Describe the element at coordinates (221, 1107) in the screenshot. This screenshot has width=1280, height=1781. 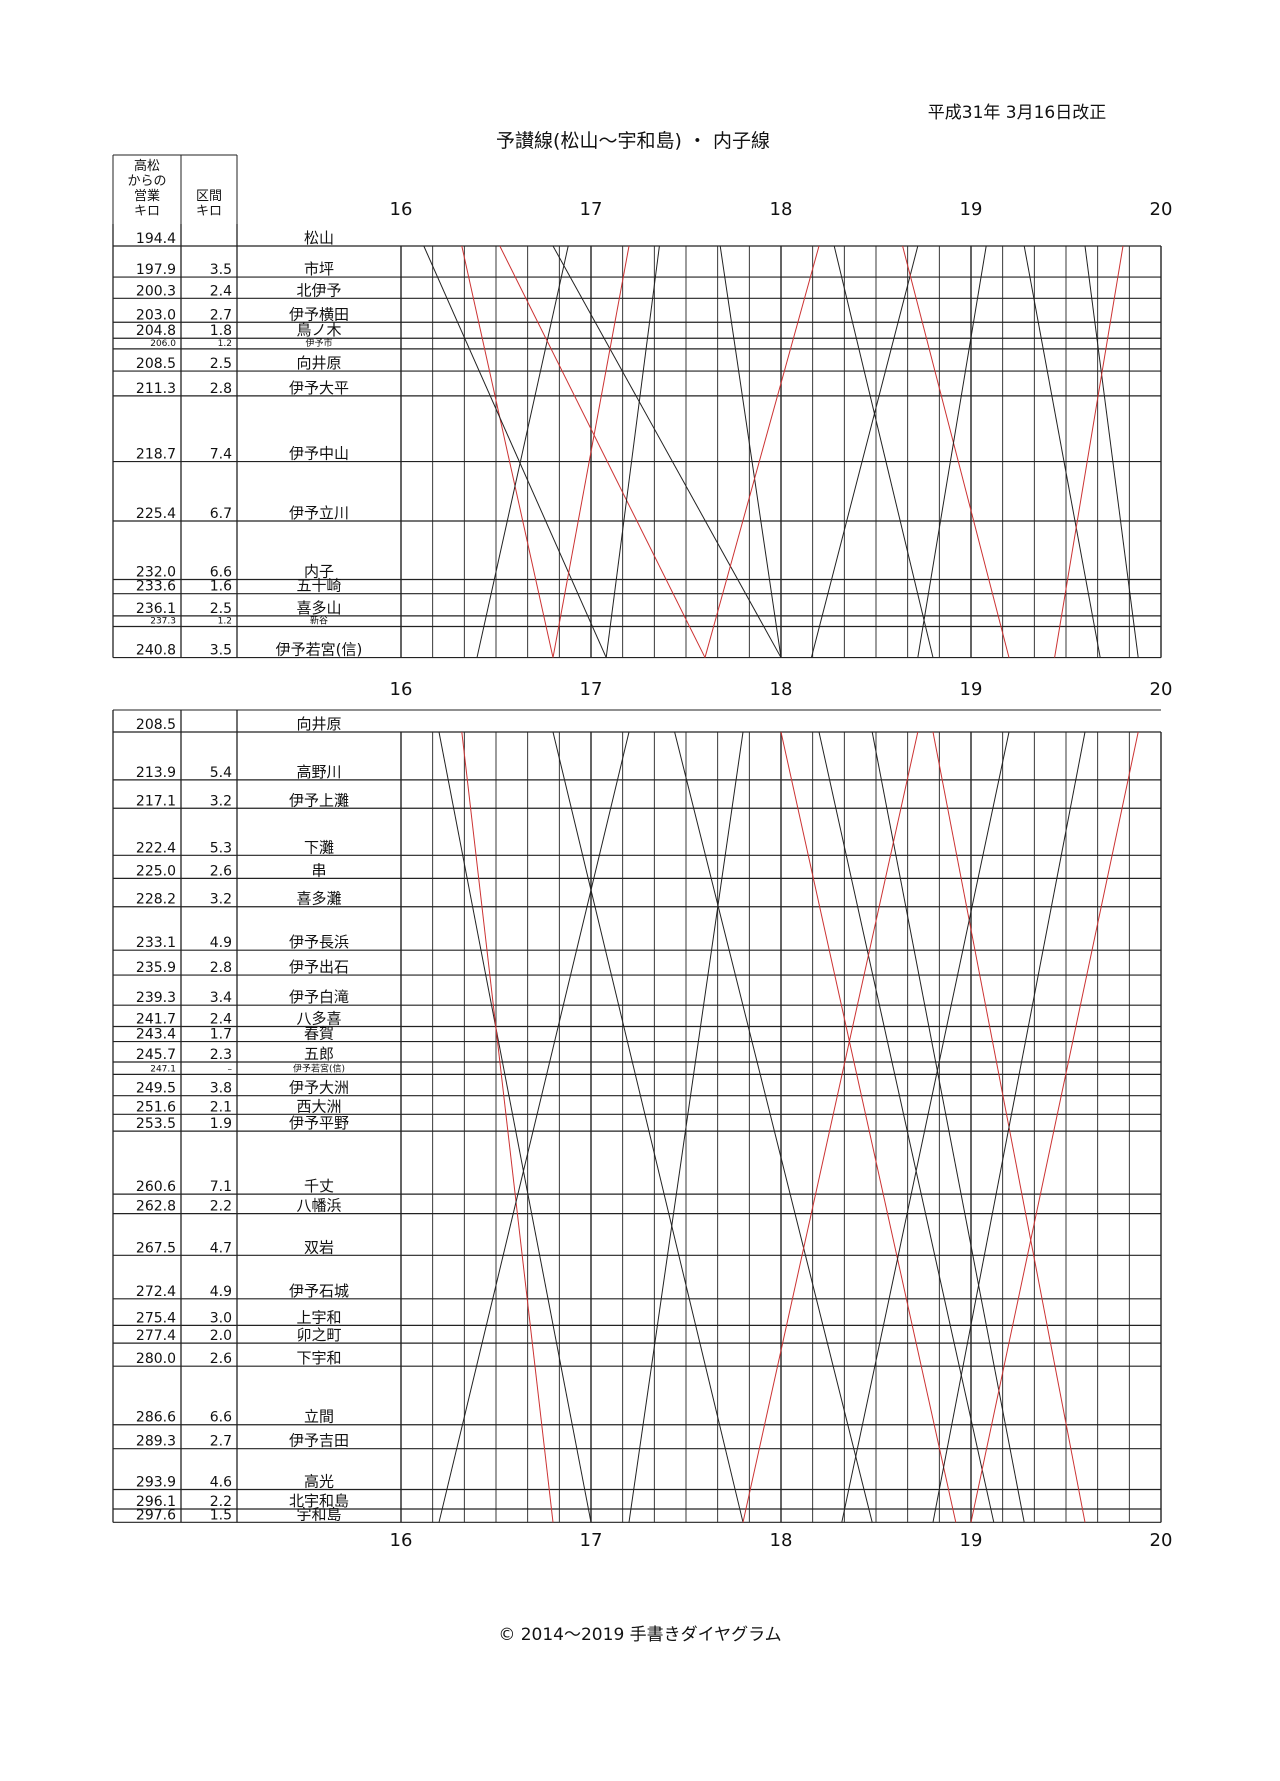
I see `section-km: 2.1` at that location.